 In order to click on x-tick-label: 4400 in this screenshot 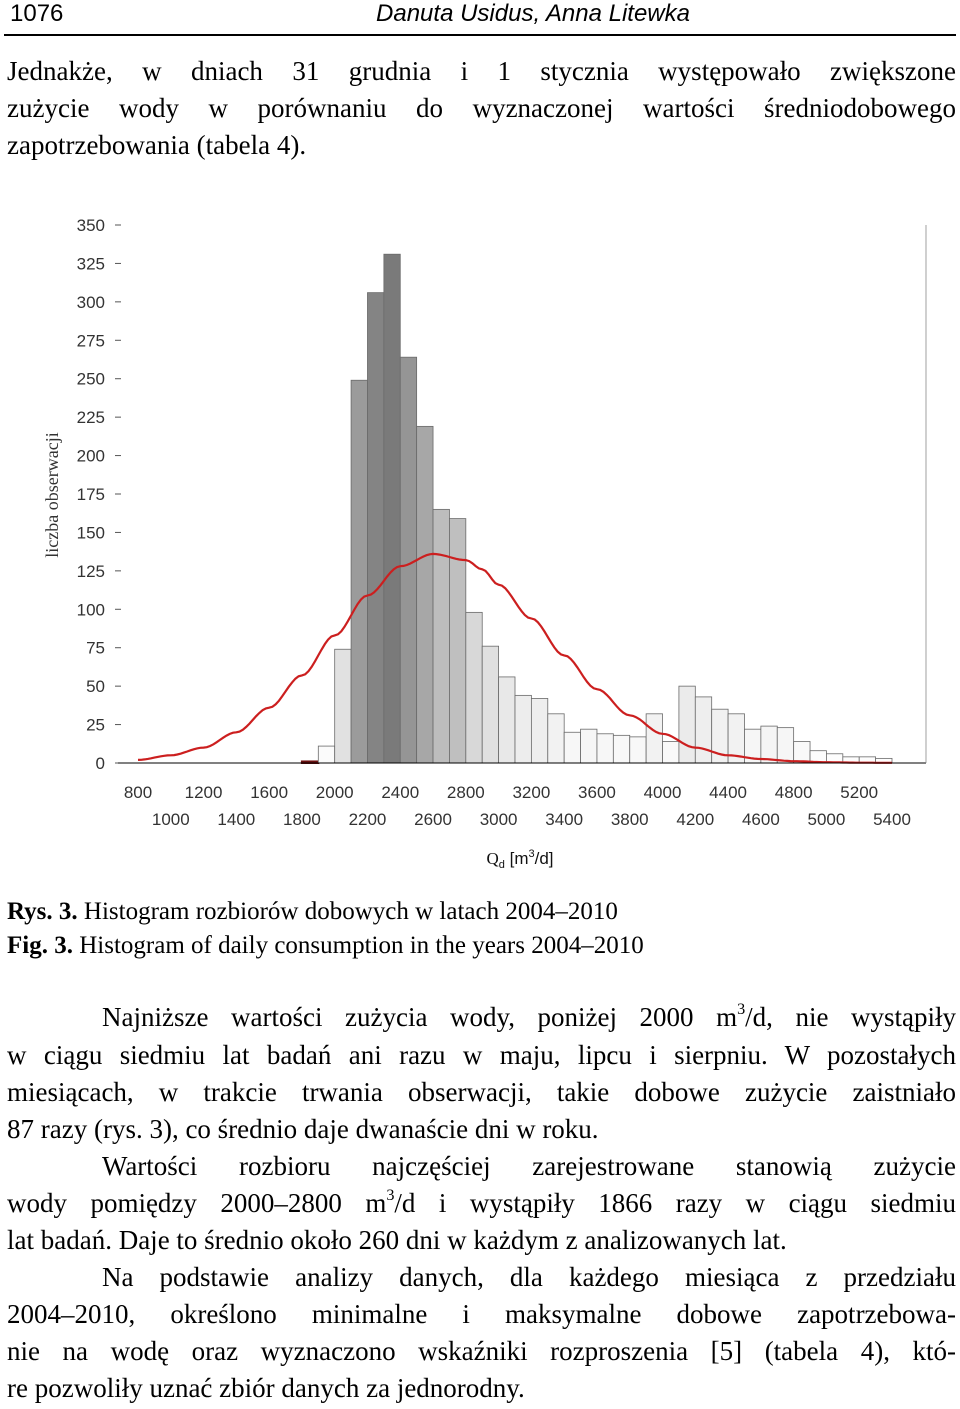, I will do `click(728, 792)`.